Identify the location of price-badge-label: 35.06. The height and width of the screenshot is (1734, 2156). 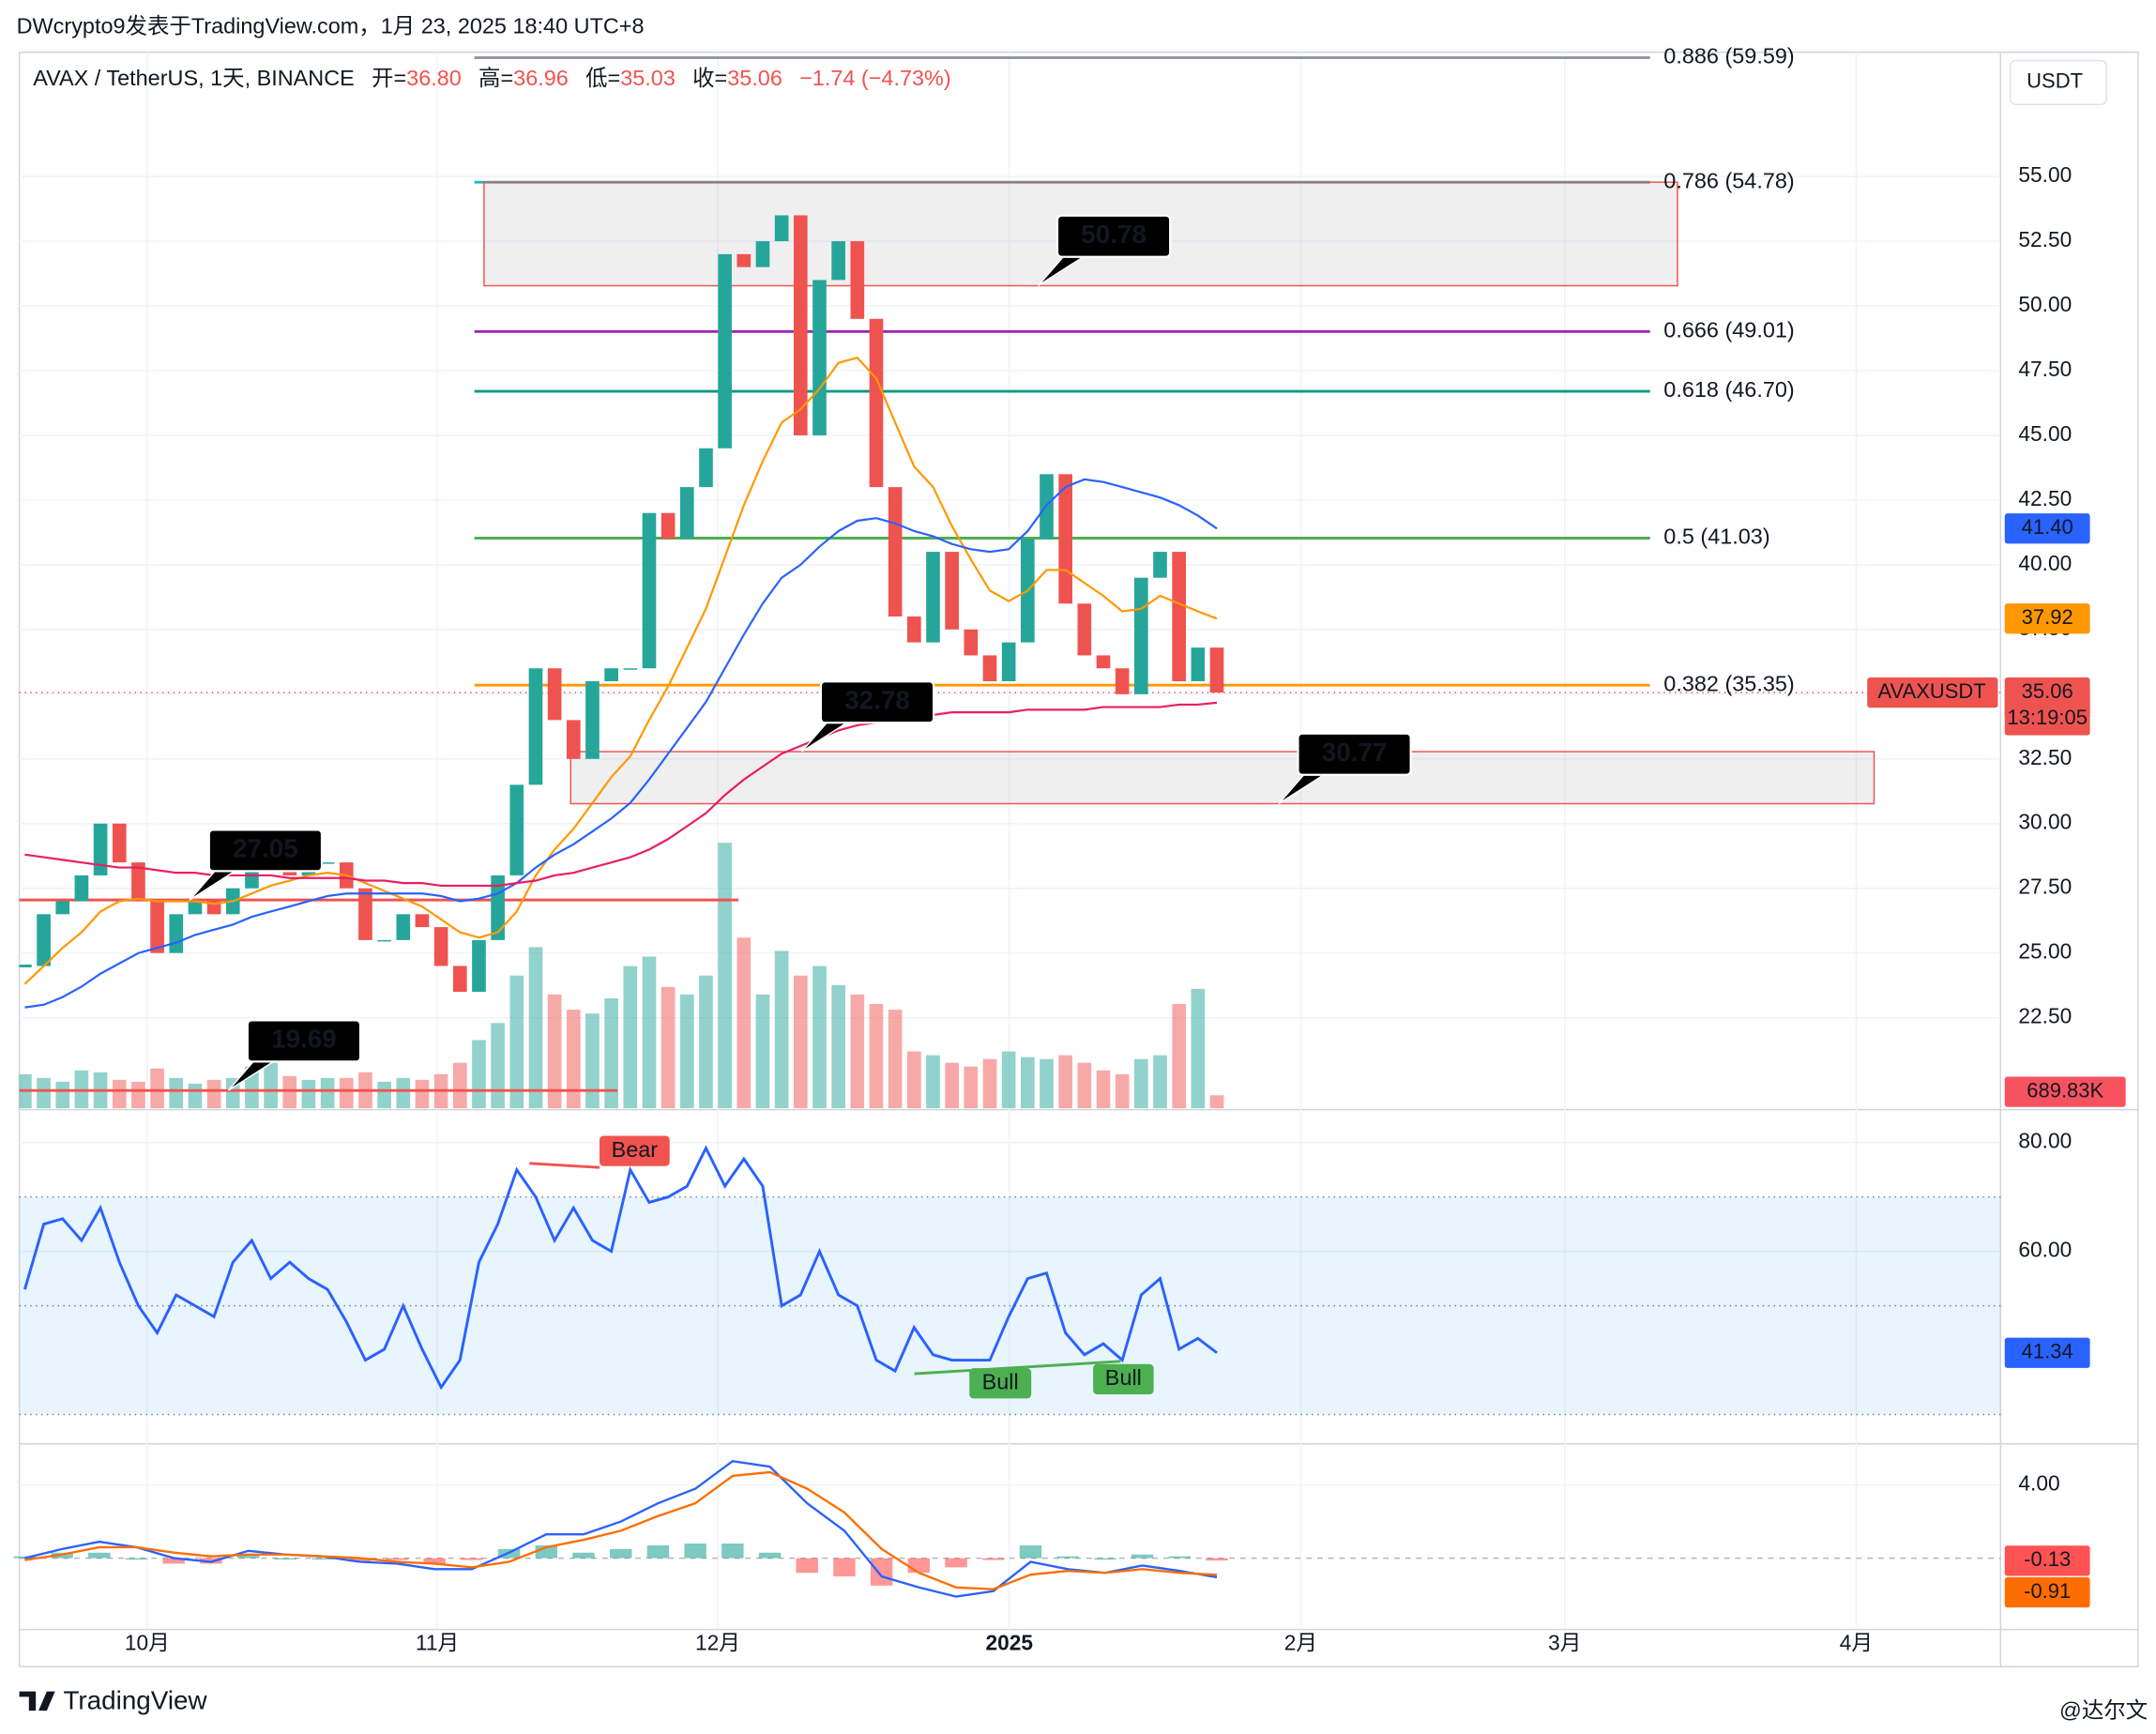
(2047, 691).